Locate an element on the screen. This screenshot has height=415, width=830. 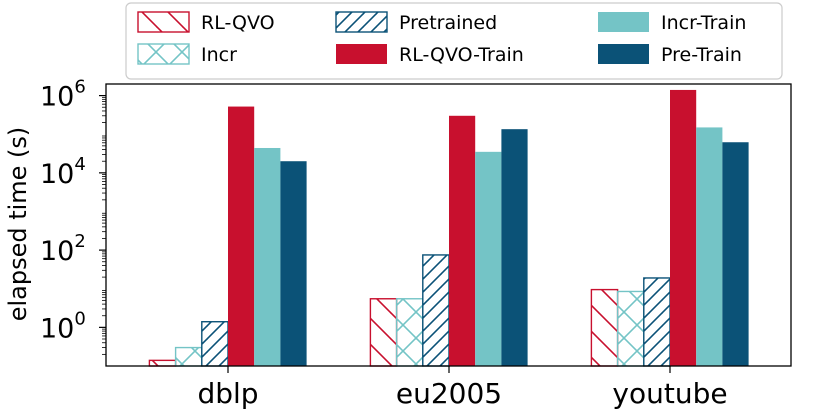
bar-rl-qvo-train-eu2005 is located at coordinates (462, 240).